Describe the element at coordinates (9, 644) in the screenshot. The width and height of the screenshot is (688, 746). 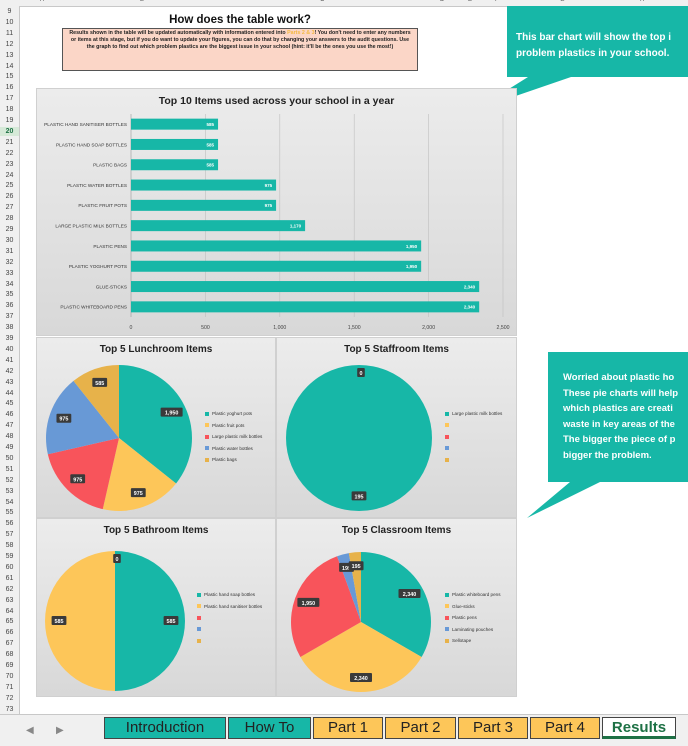
I see `row-label: 67` at that location.